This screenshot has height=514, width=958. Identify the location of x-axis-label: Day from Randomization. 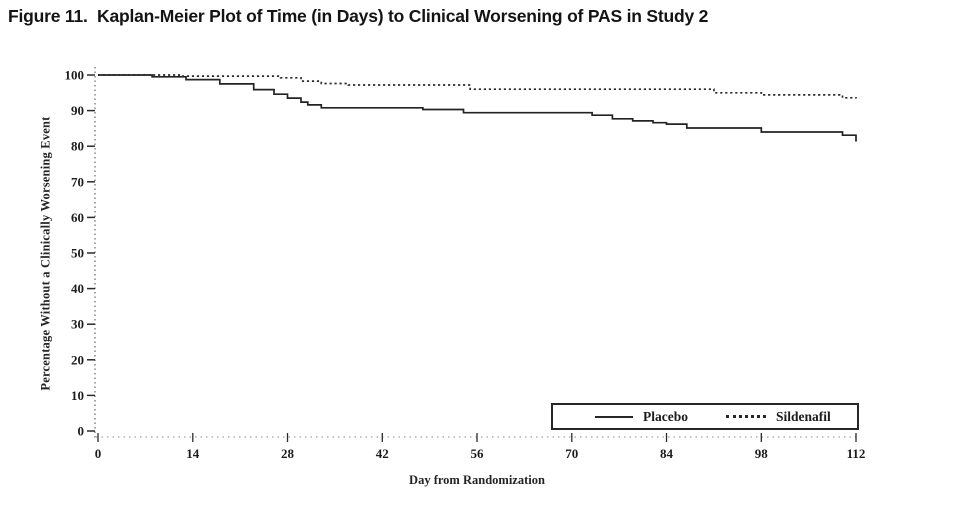
(477, 480).